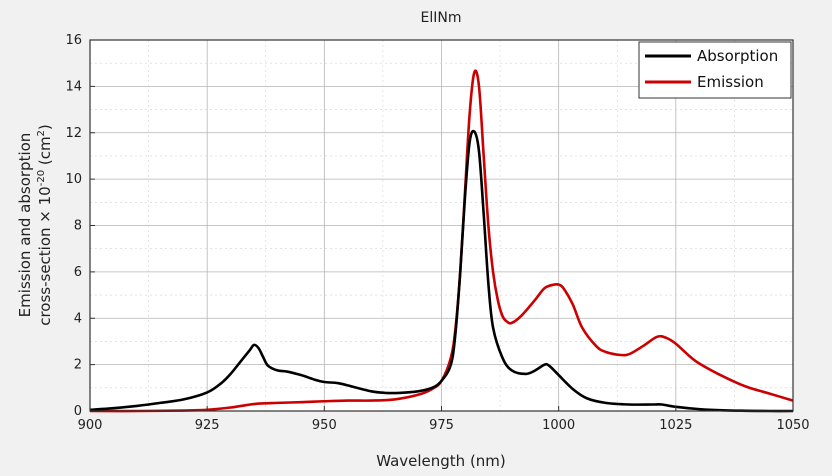 The image size is (832, 476). I want to click on legend: Absorption Emission, so click(715, 70).